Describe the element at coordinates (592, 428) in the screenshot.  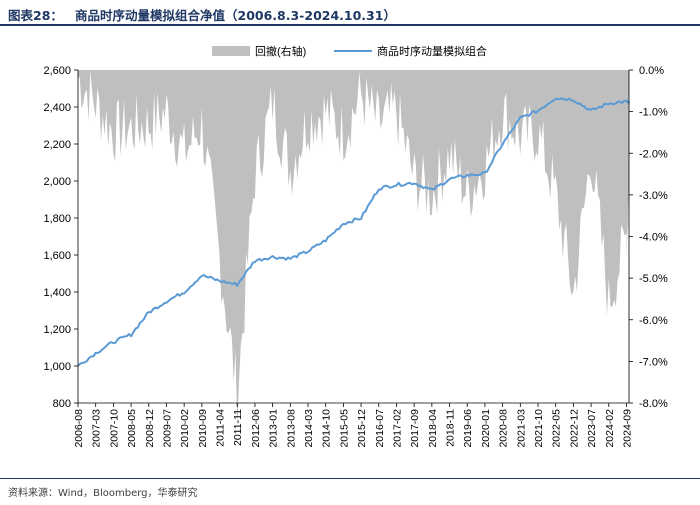
I see `x-tick-label: 2023-07` at that location.